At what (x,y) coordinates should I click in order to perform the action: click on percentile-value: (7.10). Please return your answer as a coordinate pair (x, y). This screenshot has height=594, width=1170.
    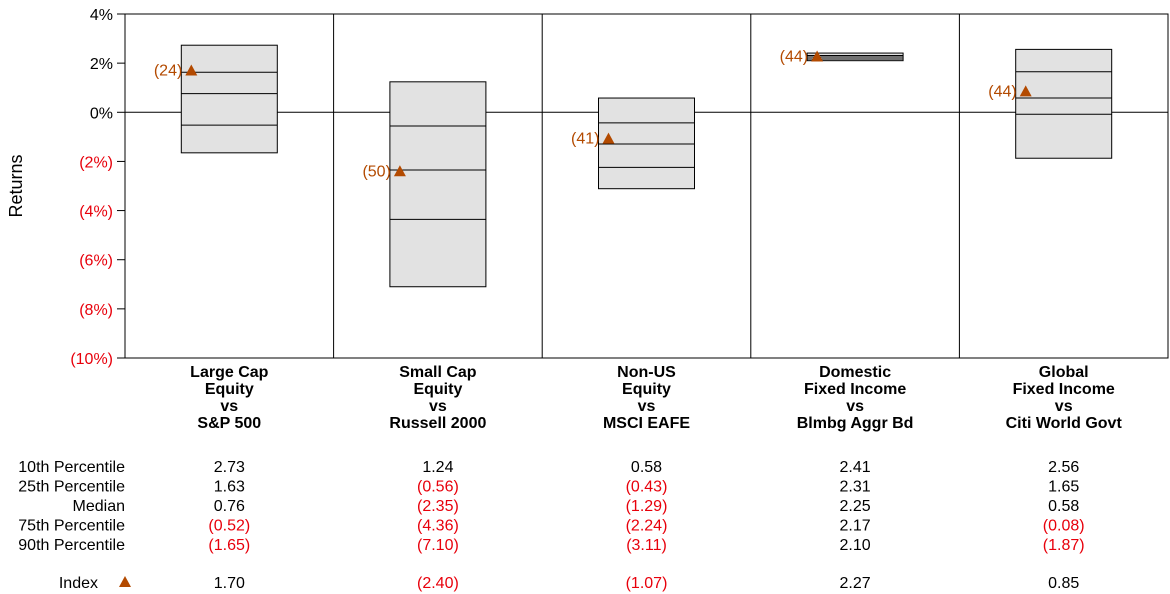
    Looking at the image, I should click on (438, 545).